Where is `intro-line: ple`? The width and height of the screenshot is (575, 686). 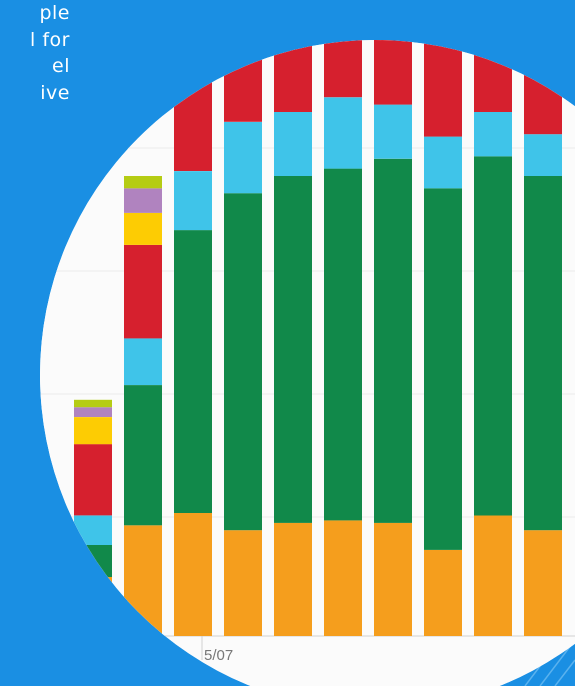 intro-line: ple is located at coordinates (54, 13).